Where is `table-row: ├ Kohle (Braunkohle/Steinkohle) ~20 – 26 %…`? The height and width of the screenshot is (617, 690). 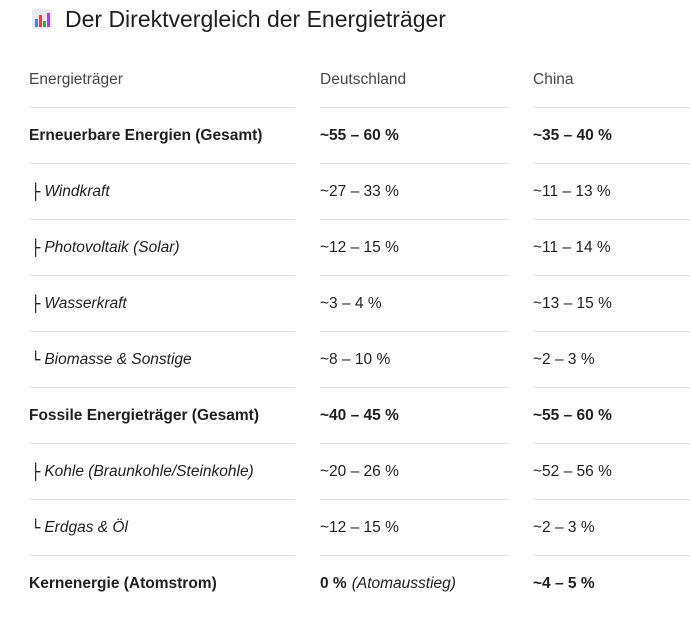
table-row: ├ Kohle (Braunkohle/Steinkohle) ~20 – 26 %… is located at coordinates (345, 472).